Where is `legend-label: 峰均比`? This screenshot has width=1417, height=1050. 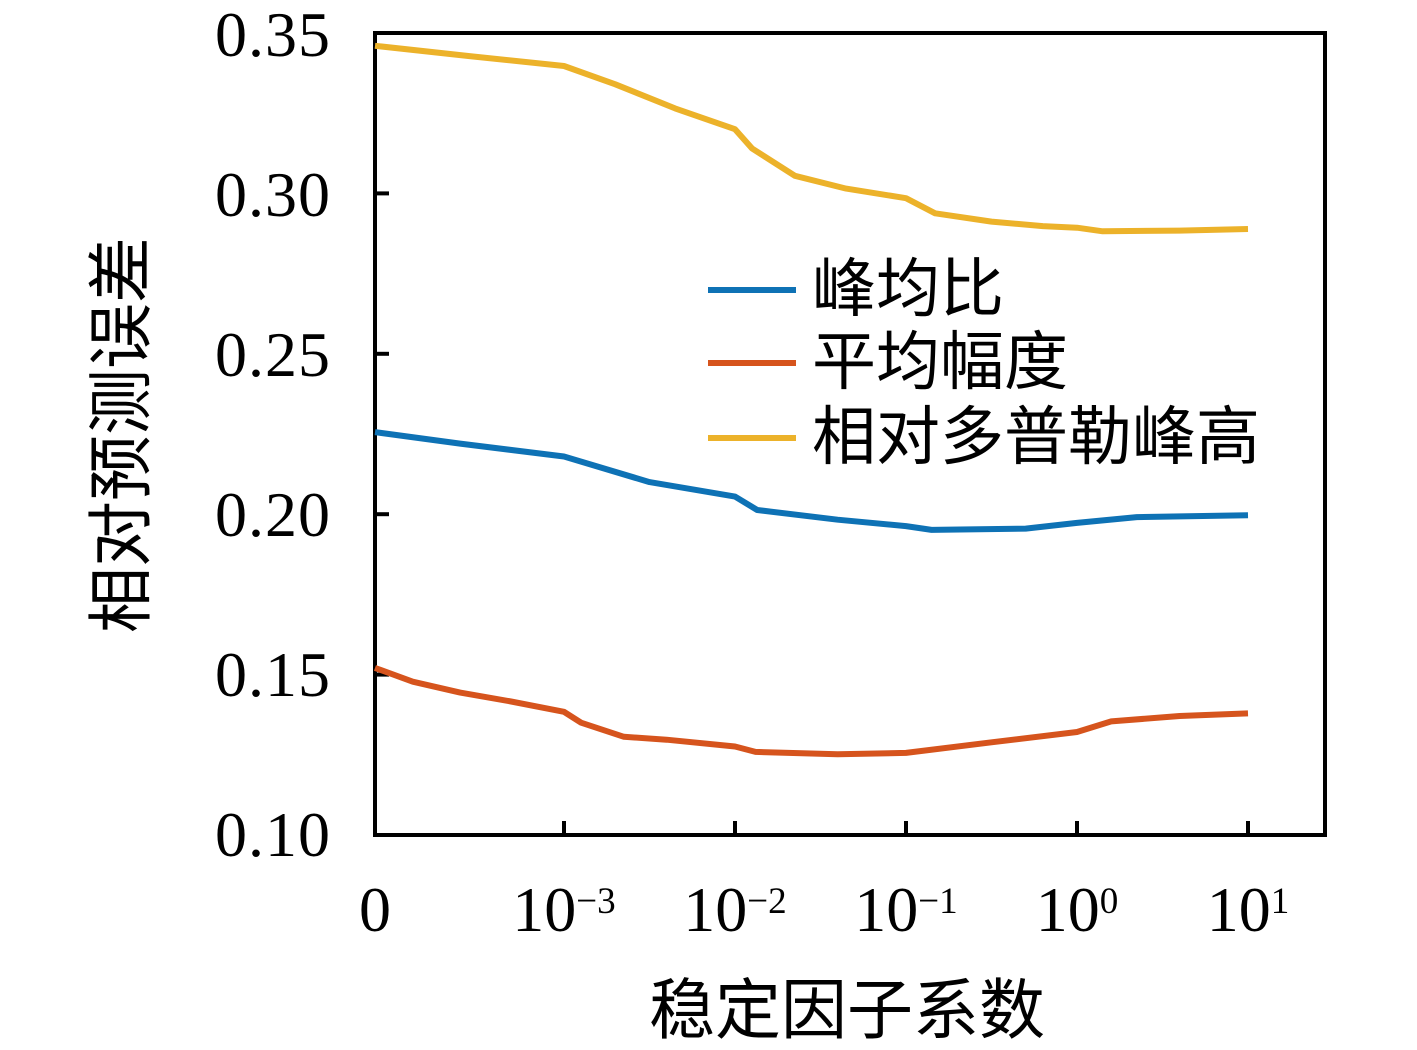 legend-label: 峰均比 is located at coordinates (908, 289).